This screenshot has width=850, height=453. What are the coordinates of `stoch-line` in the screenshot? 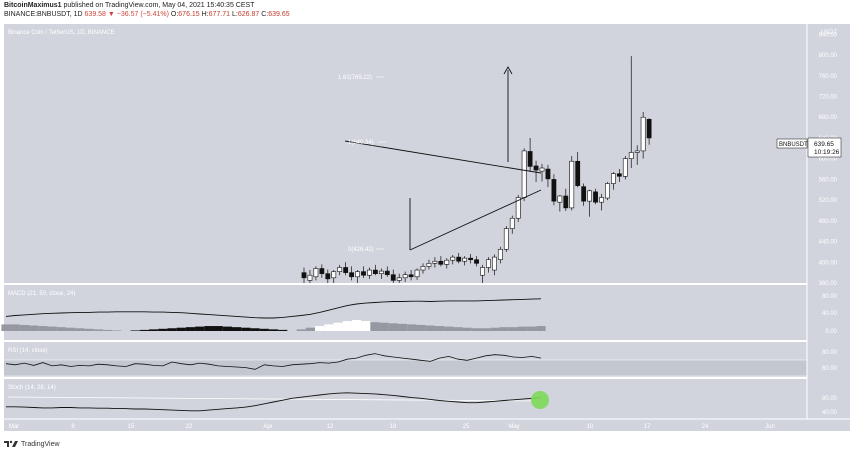 It's located at (274, 402).